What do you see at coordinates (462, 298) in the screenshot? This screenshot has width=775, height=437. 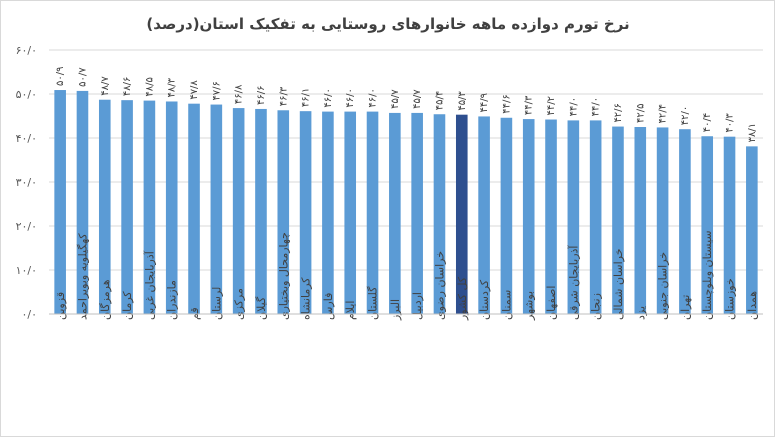 I see `category-label: کل کشور` at bounding box center [462, 298].